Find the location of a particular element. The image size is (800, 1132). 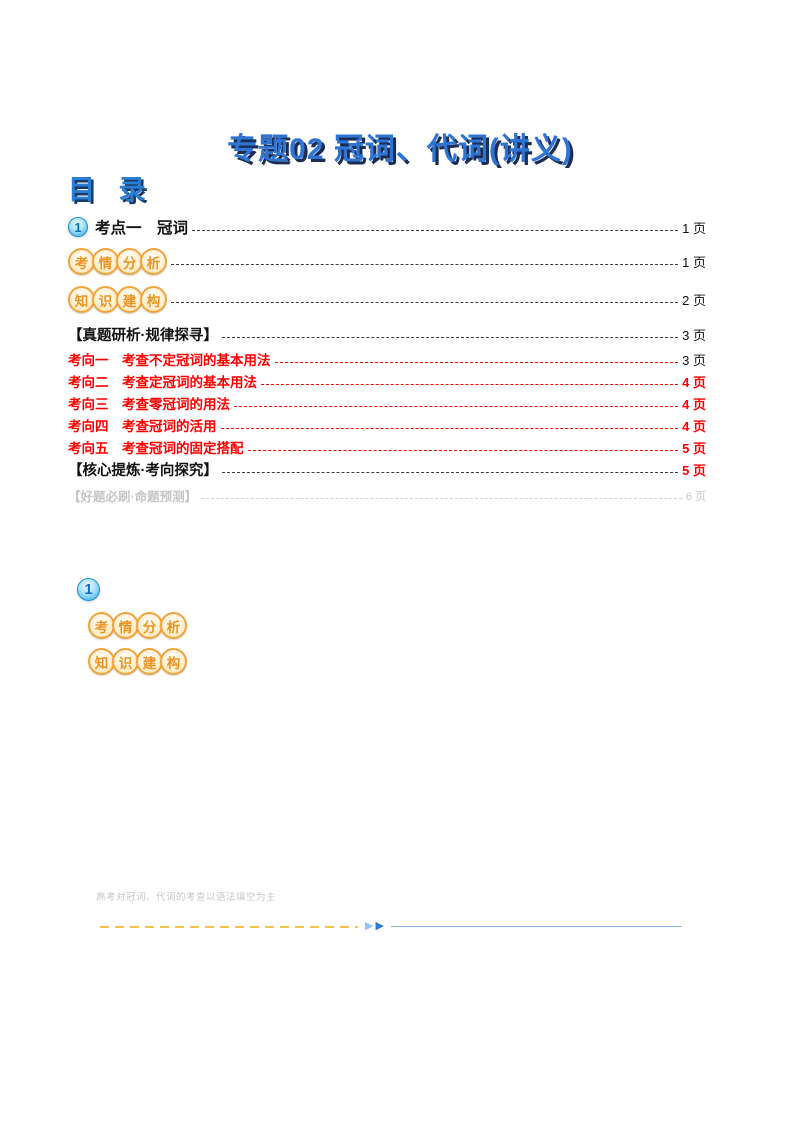

toc-entry-label: 考向二 考查定冠词的基本用法 is located at coordinates (162, 382).